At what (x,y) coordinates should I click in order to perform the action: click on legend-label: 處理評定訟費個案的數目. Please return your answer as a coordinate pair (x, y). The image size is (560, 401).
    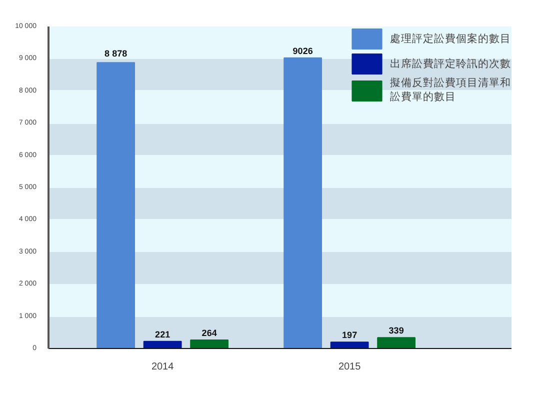
    Looking at the image, I should click on (450, 39).